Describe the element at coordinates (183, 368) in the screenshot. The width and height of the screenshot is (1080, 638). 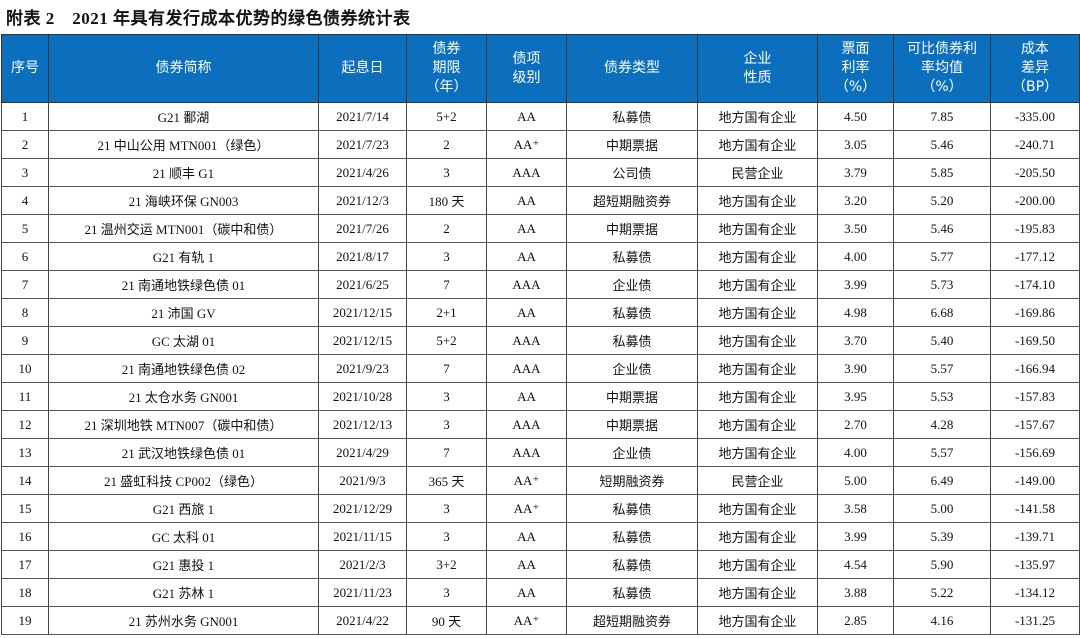
I see `cell-bond-name: 21 南通地铁绿色债 02` at that location.